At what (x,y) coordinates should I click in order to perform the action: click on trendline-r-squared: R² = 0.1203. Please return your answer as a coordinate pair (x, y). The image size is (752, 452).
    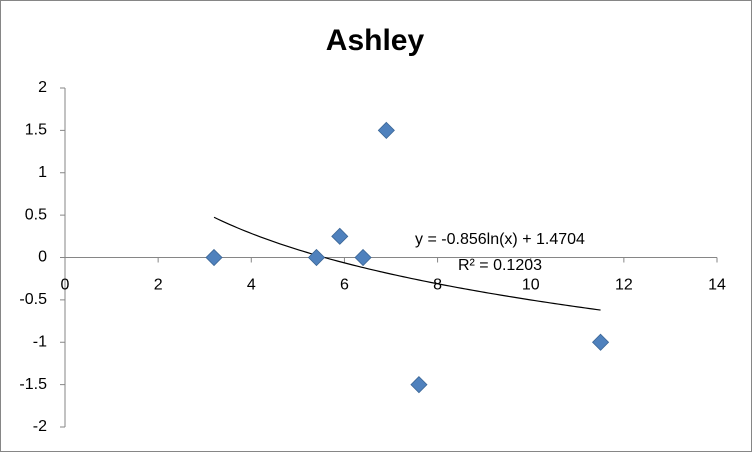
    Looking at the image, I should click on (500, 265).